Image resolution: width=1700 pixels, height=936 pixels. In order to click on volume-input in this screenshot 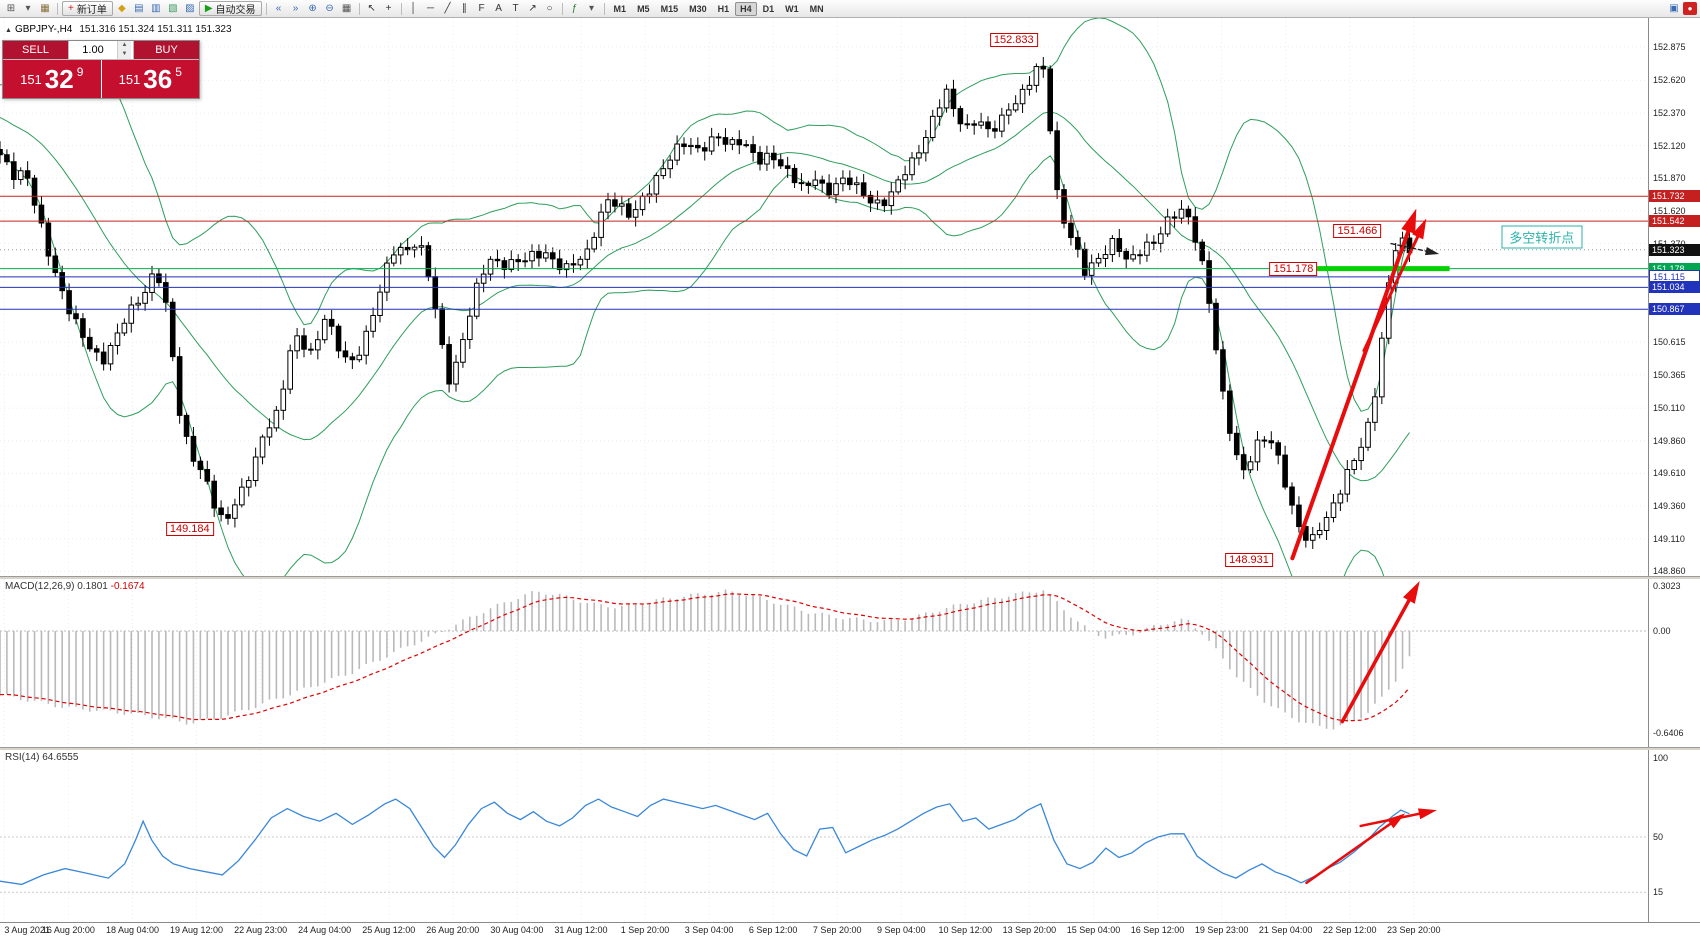, I will do `click(93, 50)`.